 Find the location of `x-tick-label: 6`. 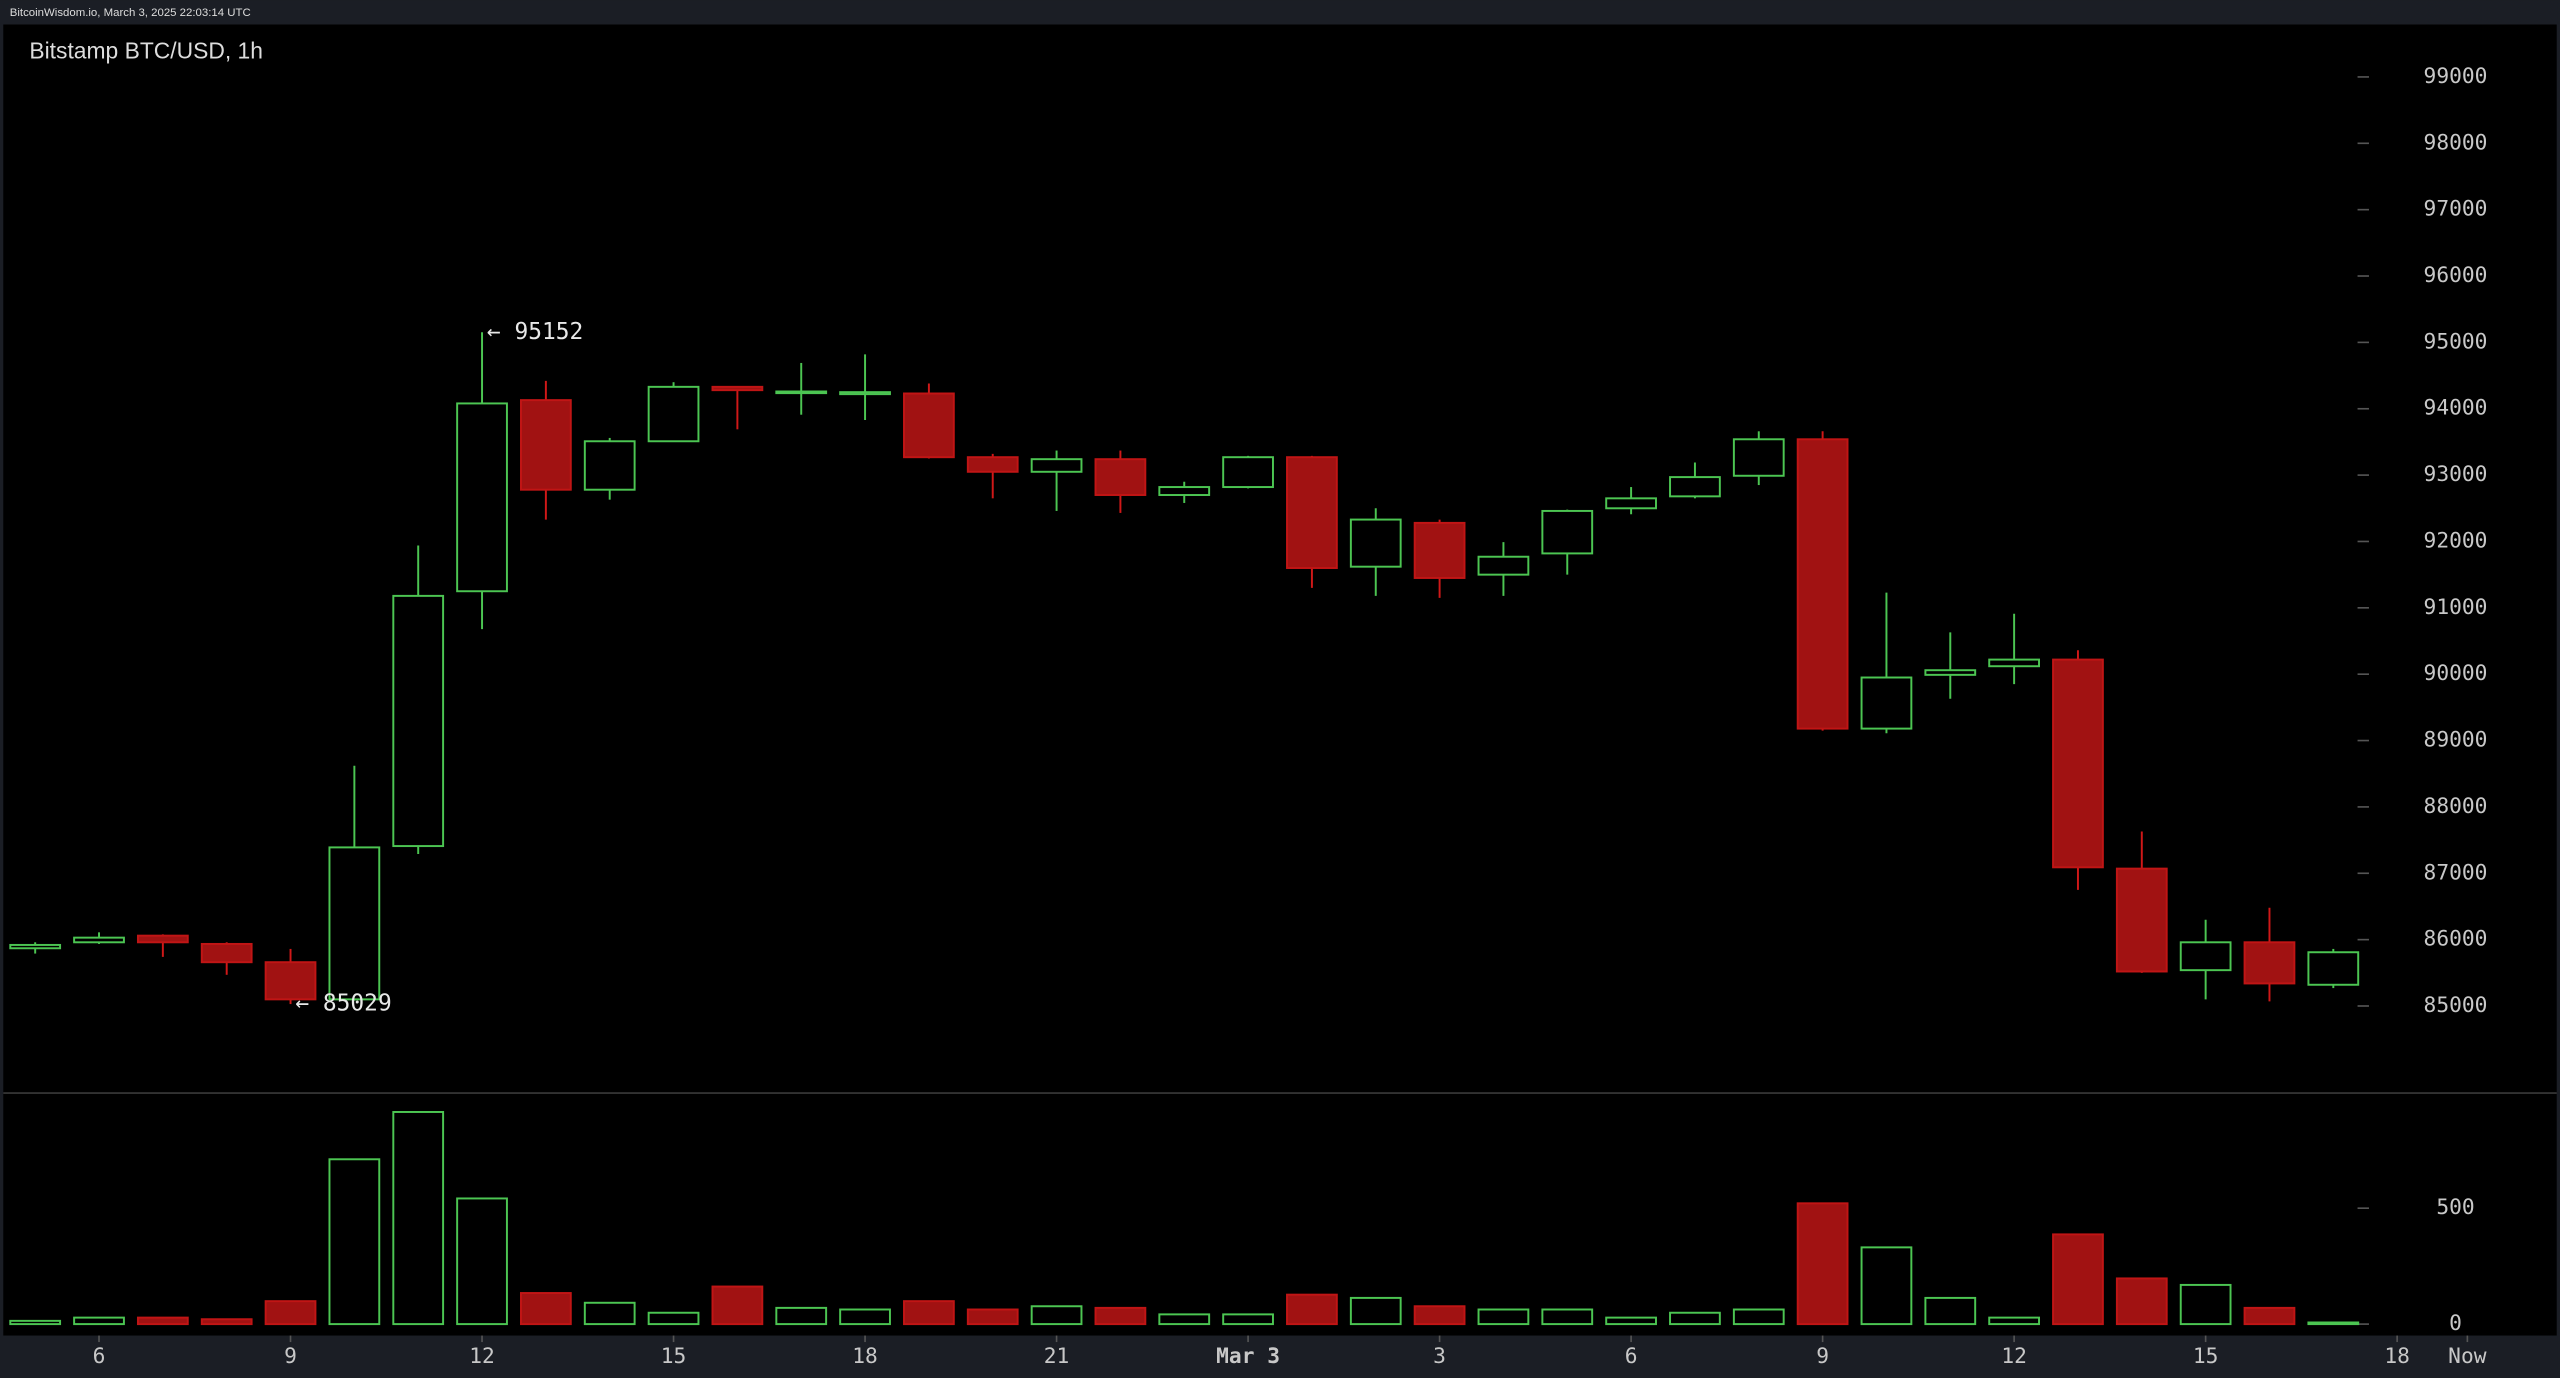

x-tick-label: 6 is located at coordinates (99, 1356).